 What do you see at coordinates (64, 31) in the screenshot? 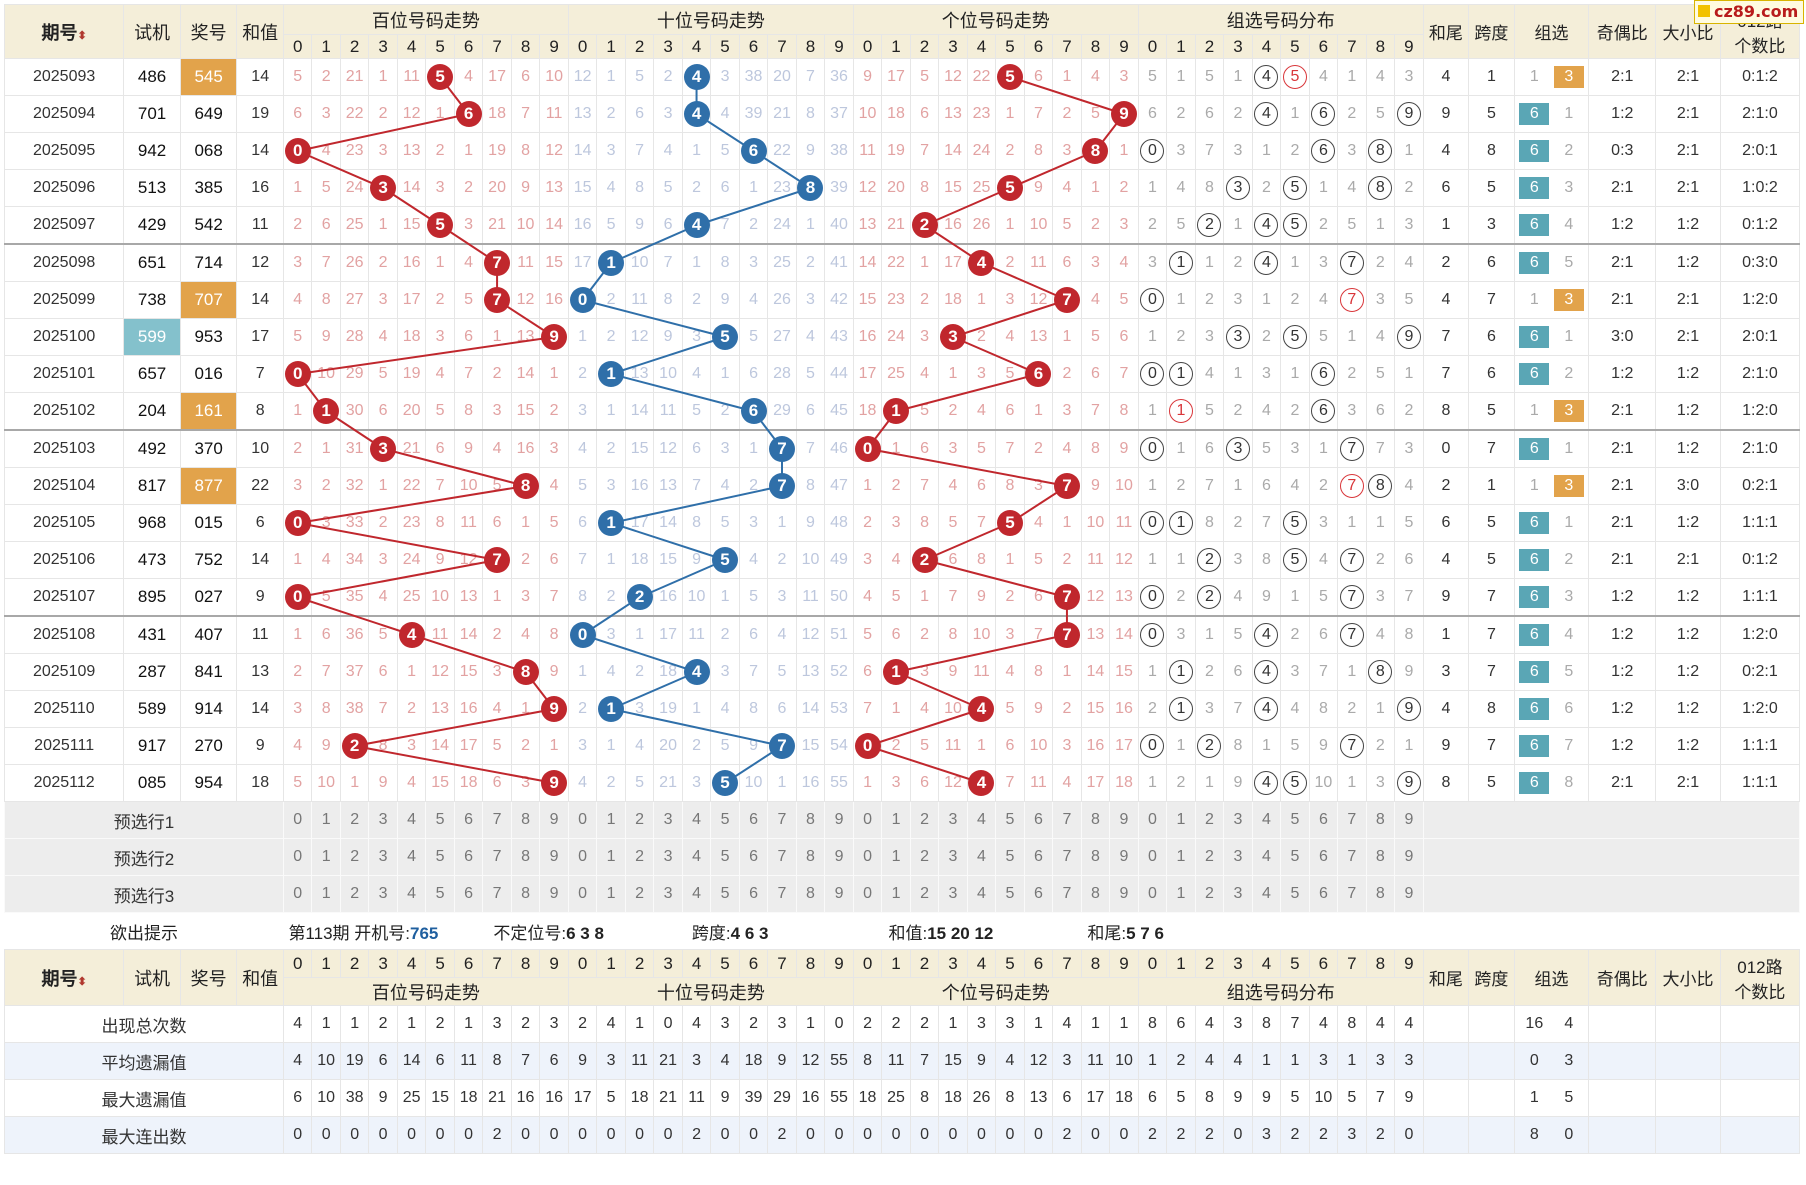
I see `issue-header: 期号⬍` at bounding box center [64, 31].